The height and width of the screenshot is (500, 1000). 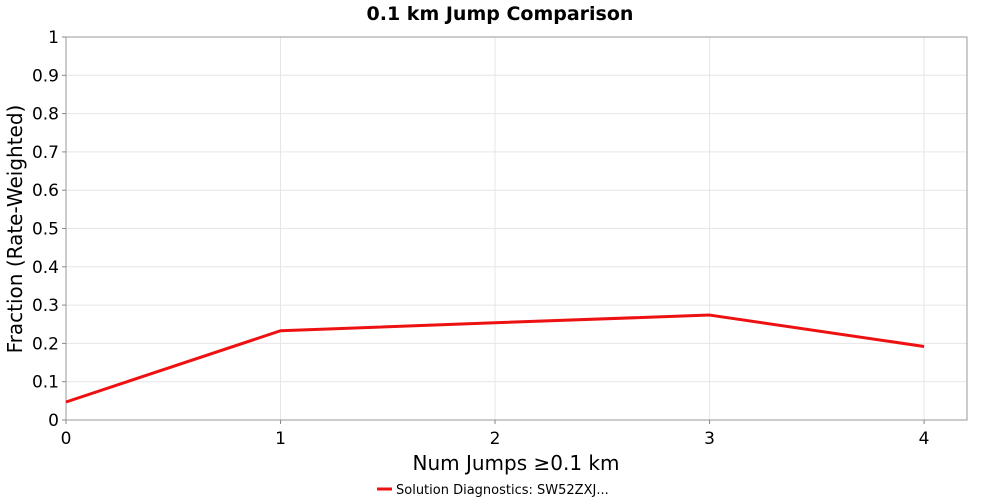 What do you see at coordinates (45, 268) in the screenshot?
I see `y-tick-label: 0.4` at bounding box center [45, 268].